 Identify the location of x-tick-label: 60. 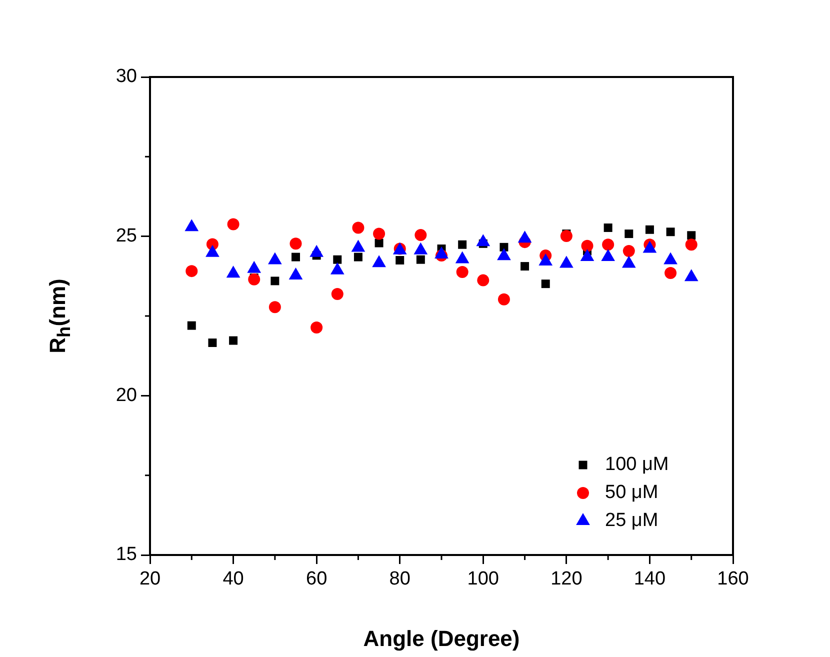
(317, 579).